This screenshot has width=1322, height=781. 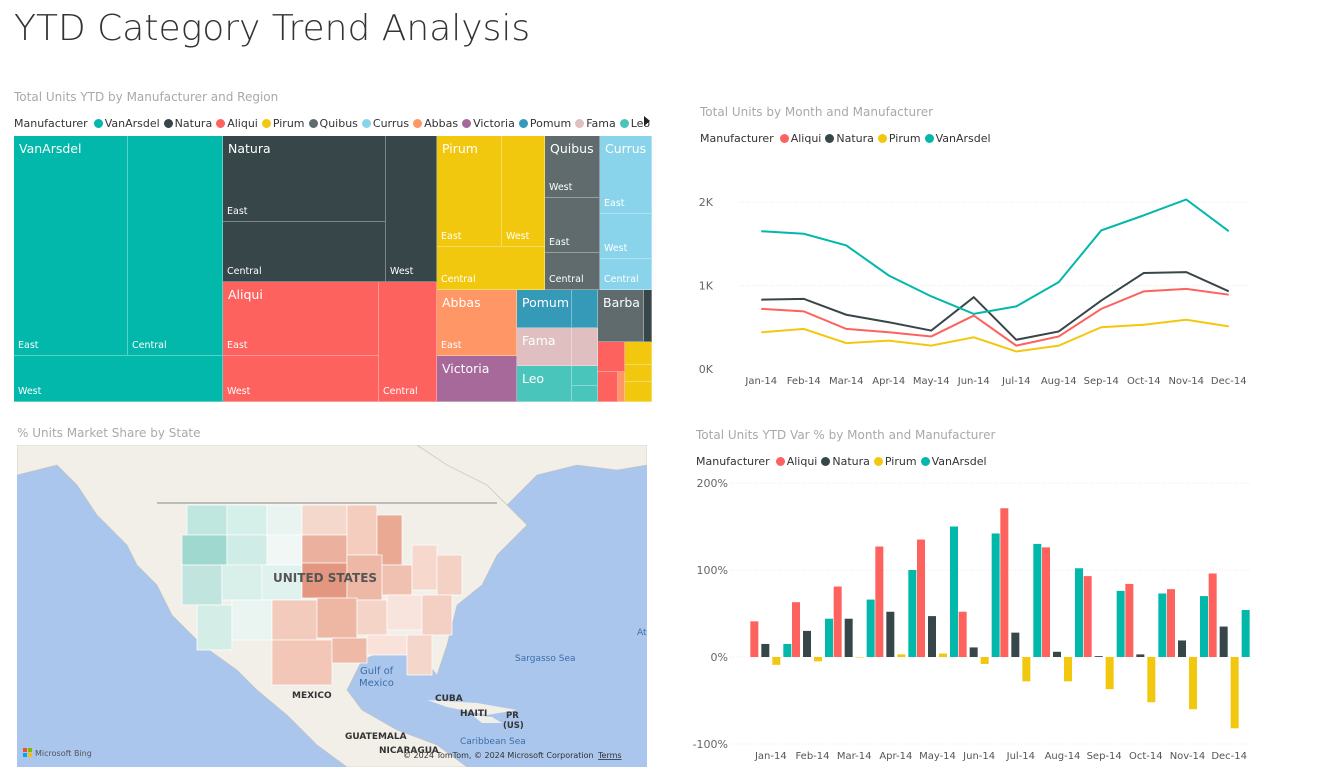 I want to click on legend-item-label: Pirum, so click(x=904, y=138).